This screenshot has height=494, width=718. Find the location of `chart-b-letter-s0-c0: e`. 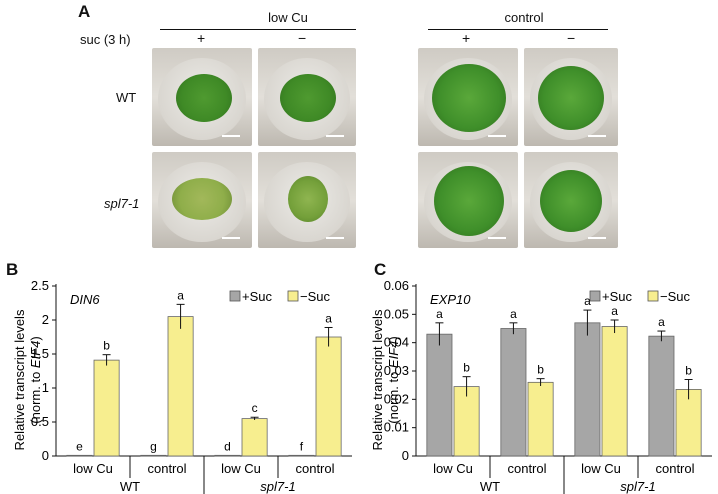

chart-b-letter-s0-c0: e is located at coordinates (79, 446).